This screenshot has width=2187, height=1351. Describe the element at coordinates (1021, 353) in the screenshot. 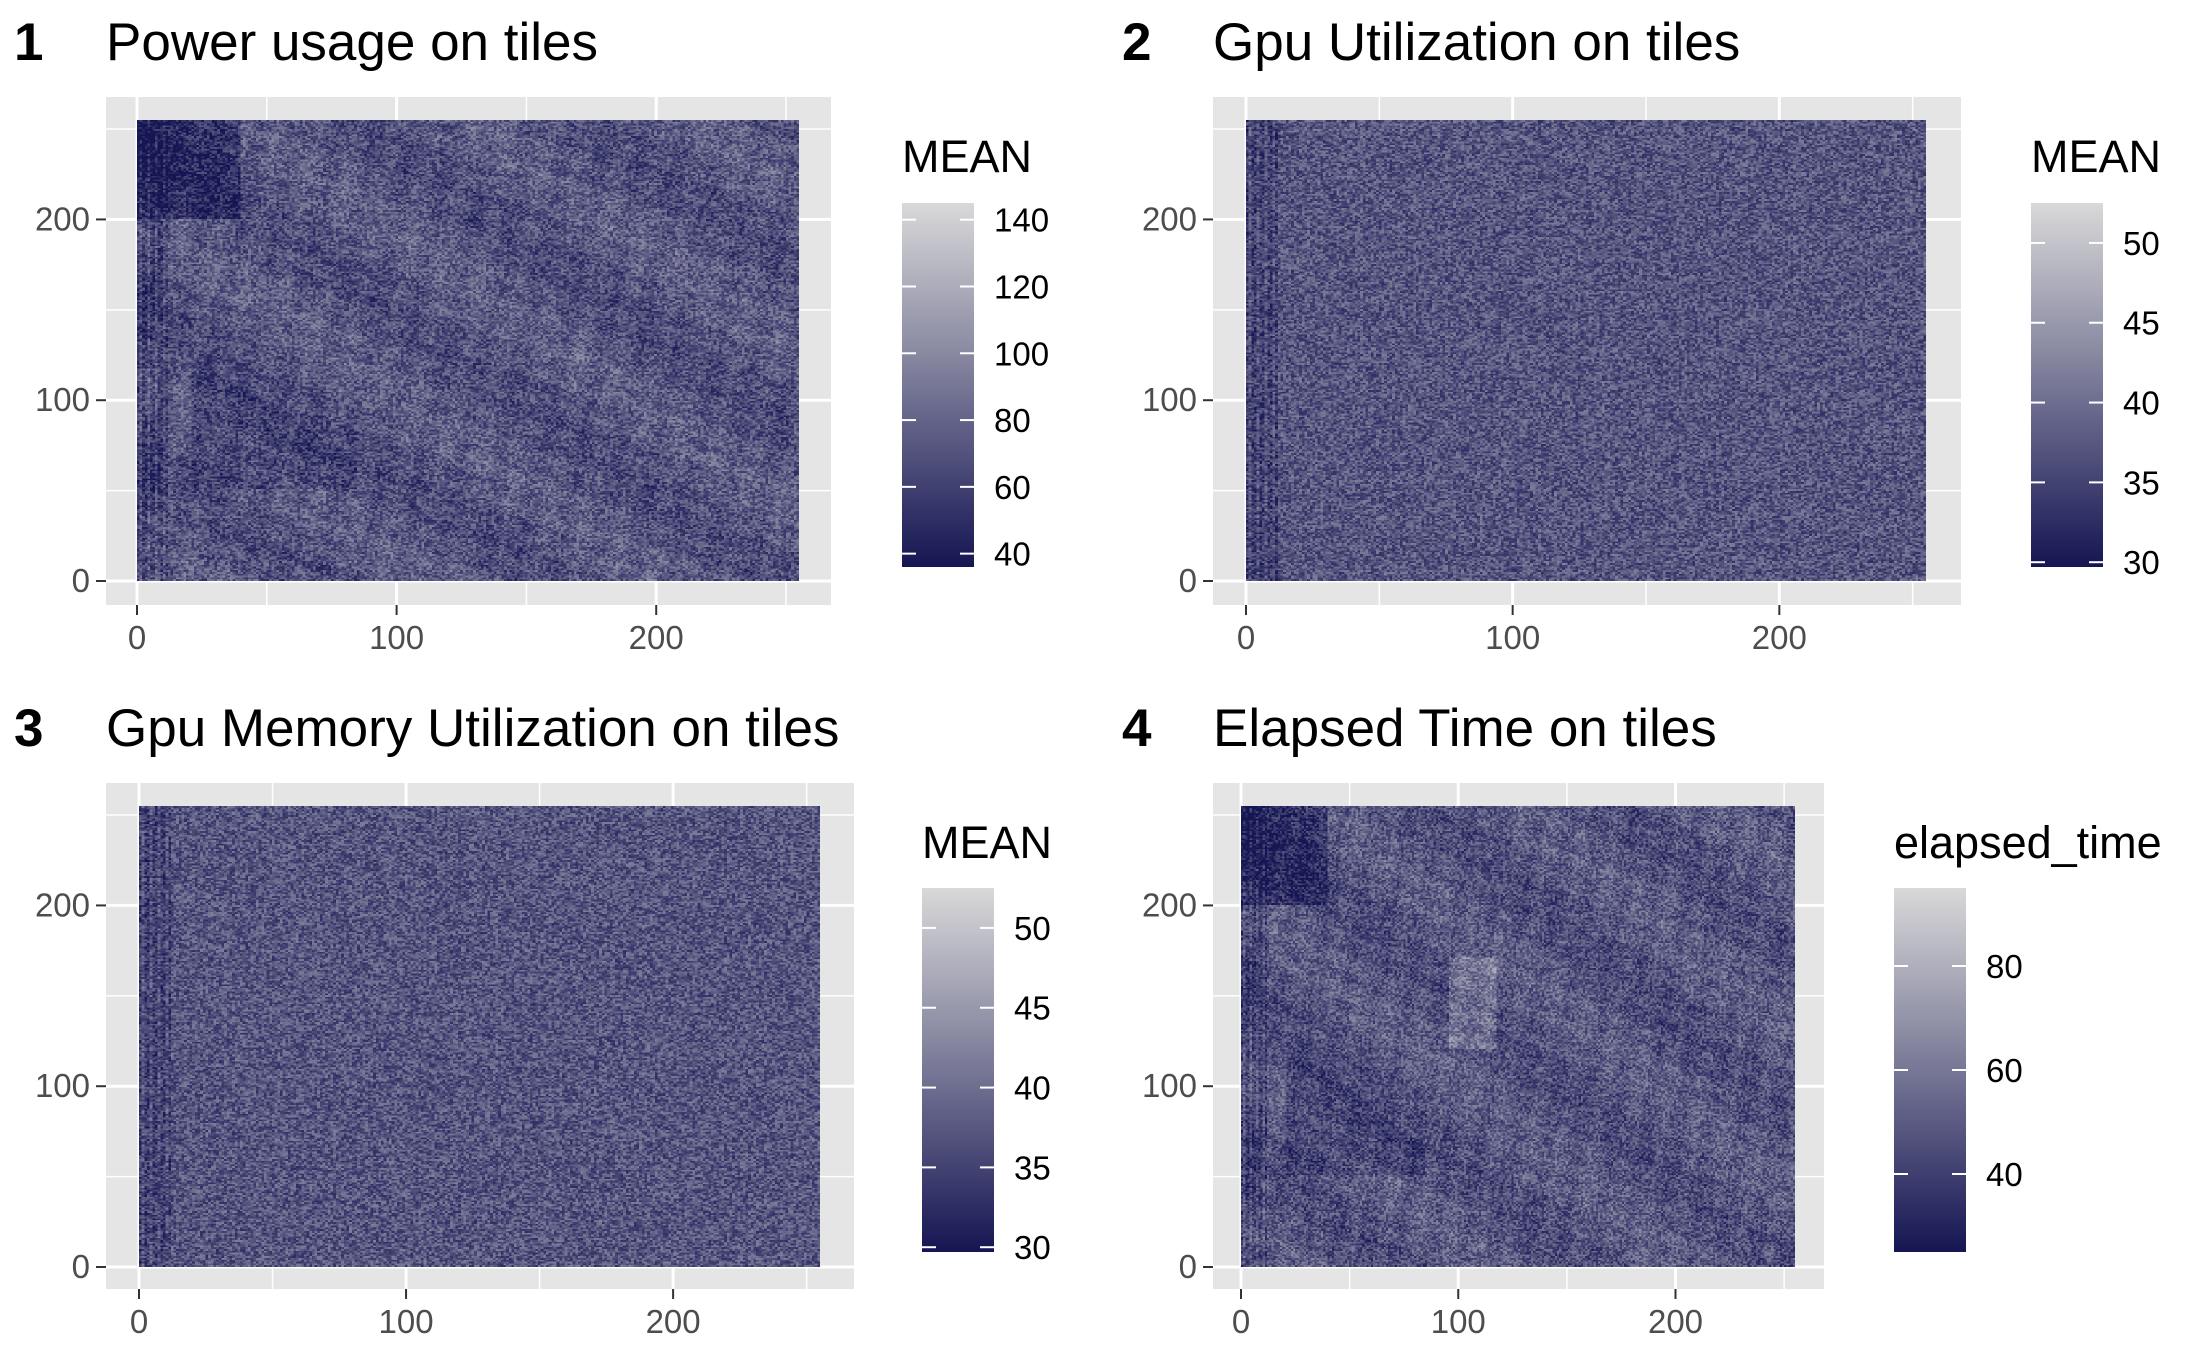

I see `legend-label: 100` at that location.